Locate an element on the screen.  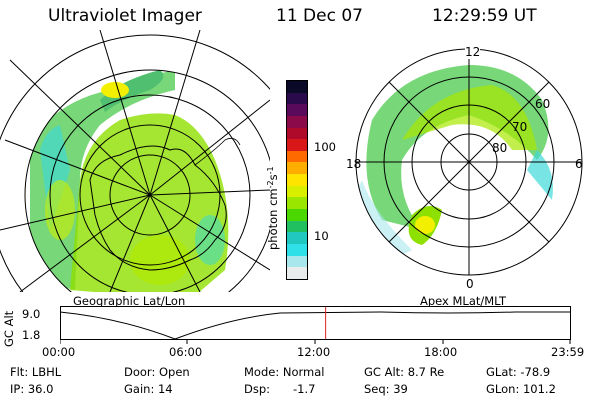
colorbar is located at coordinates (297, 180).